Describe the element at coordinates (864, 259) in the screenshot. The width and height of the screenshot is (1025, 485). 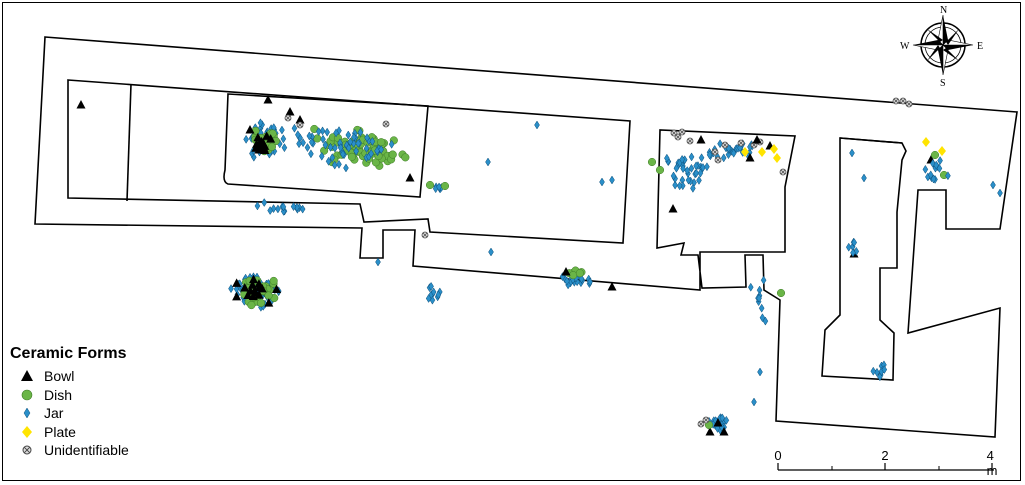
I see `wall-east-room` at that location.